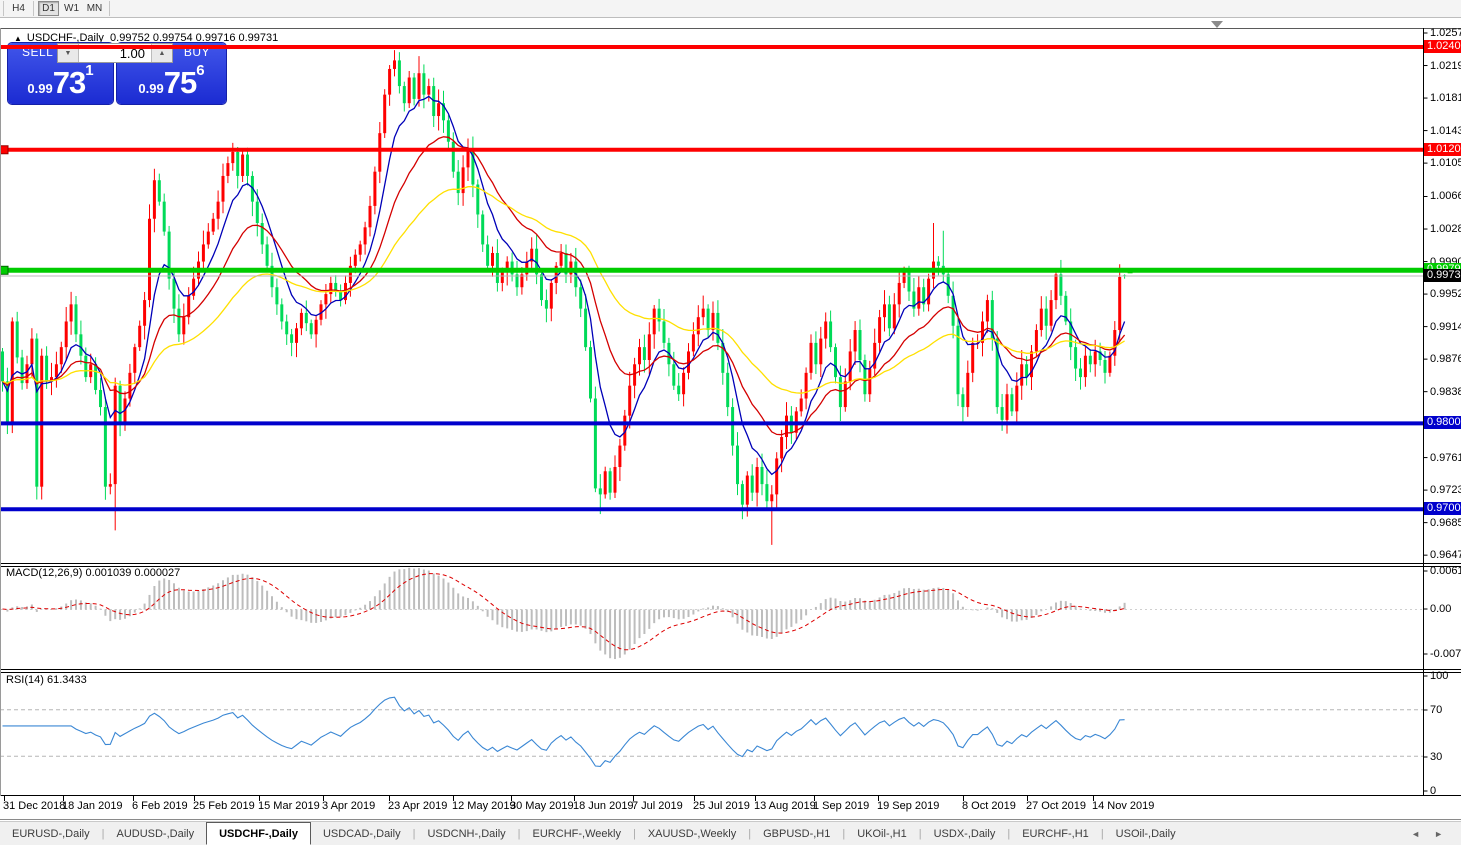  What do you see at coordinates (1445, 571) in the screenshot?
I see `macd-axis-label: 0.00613` at bounding box center [1445, 571].